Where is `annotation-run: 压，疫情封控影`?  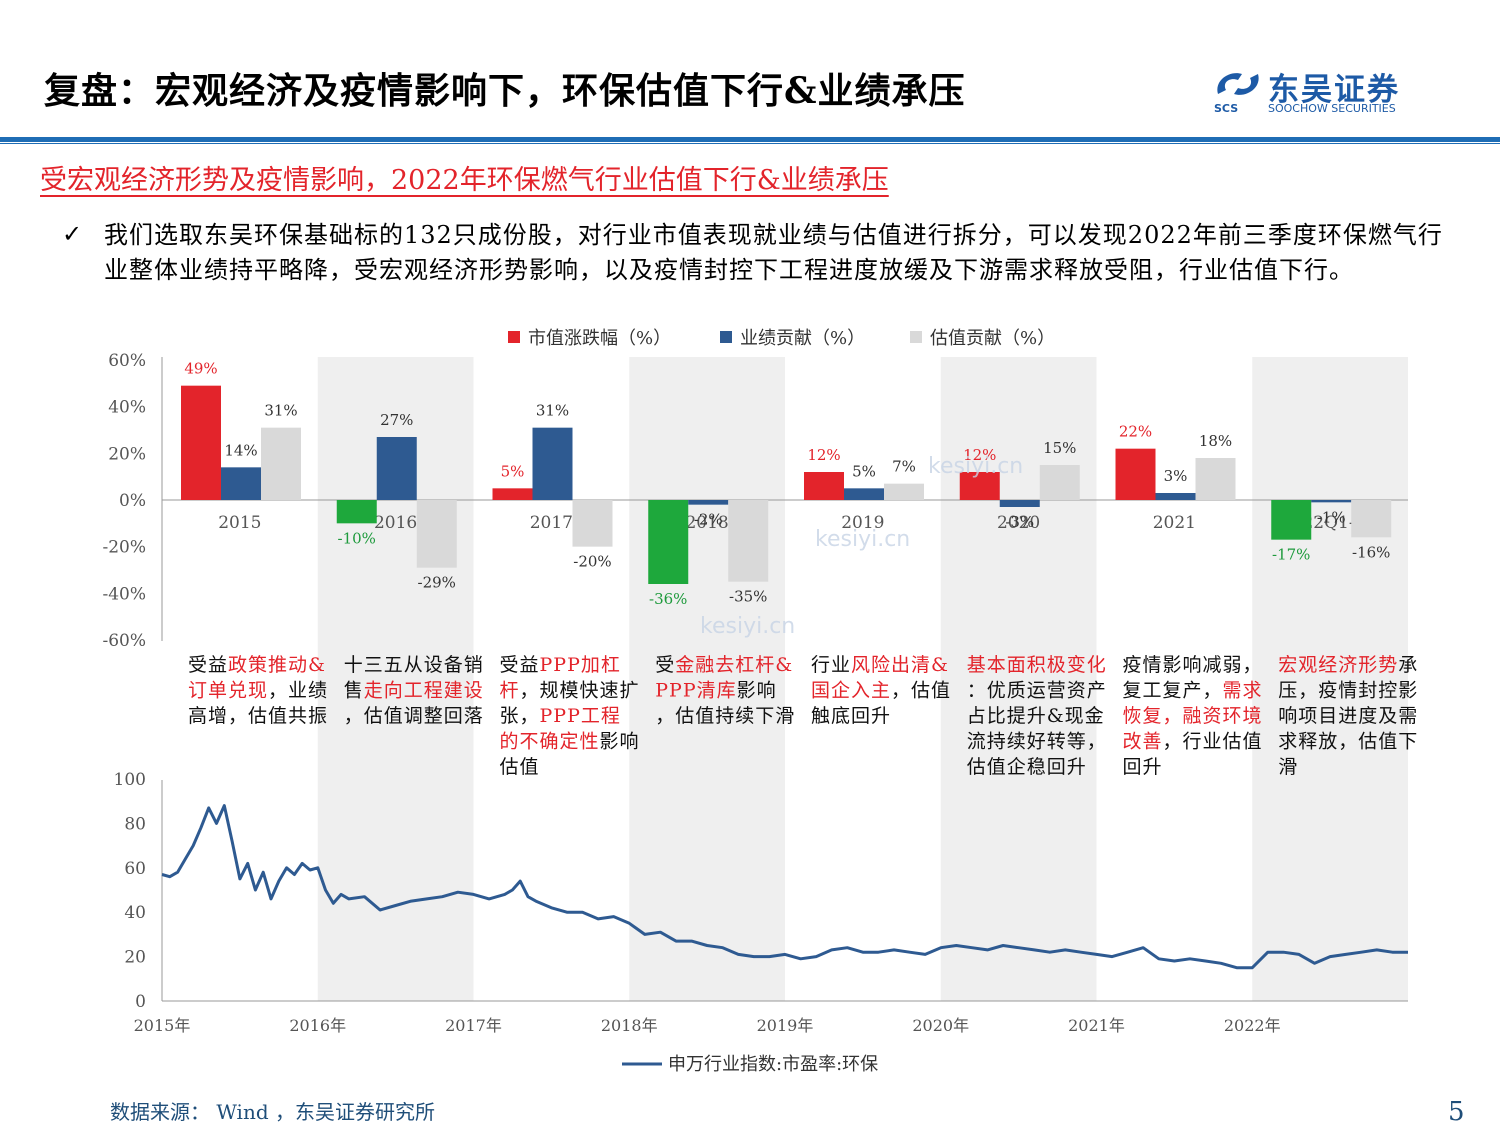
annotation-run: 压，疫情封控影 is located at coordinates (1348, 691).